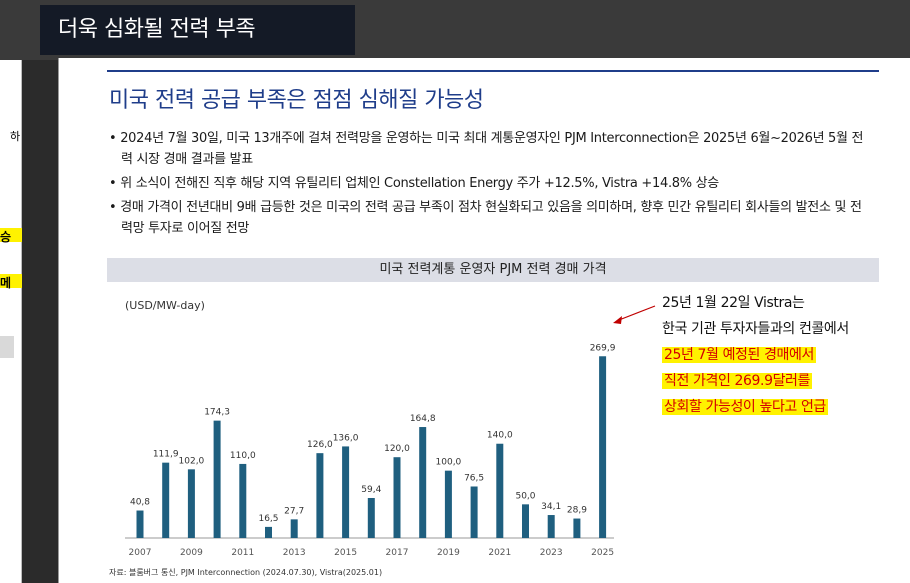 The image size is (910, 583). Describe the element at coordinates (165, 305) in the screenshot. I see `y-unit-label: (USD/MW-day)` at that location.